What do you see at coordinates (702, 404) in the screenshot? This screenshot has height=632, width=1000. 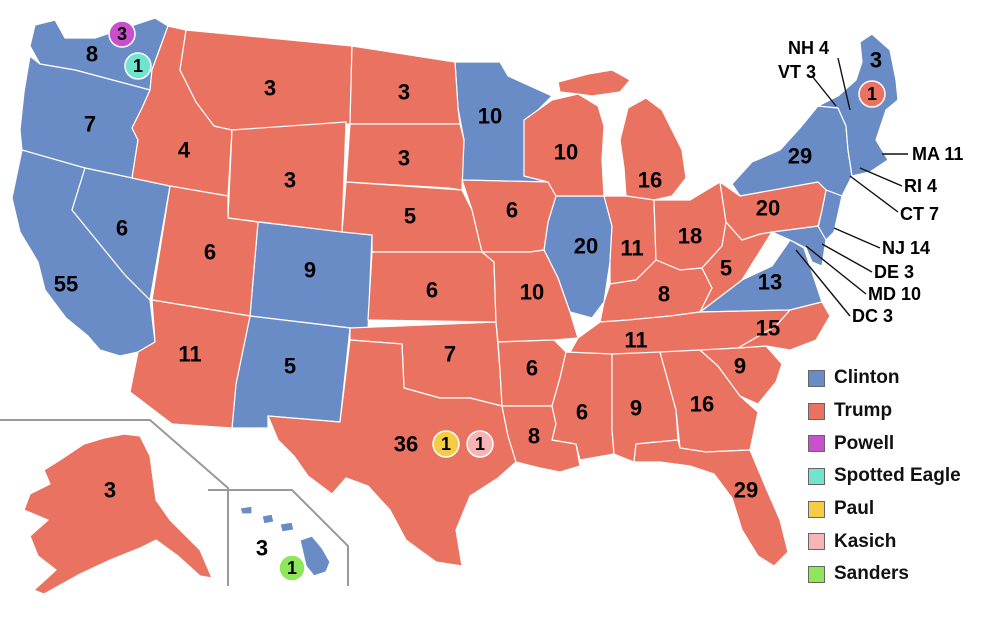 I see `label-ga: 16` at bounding box center [702, 404].